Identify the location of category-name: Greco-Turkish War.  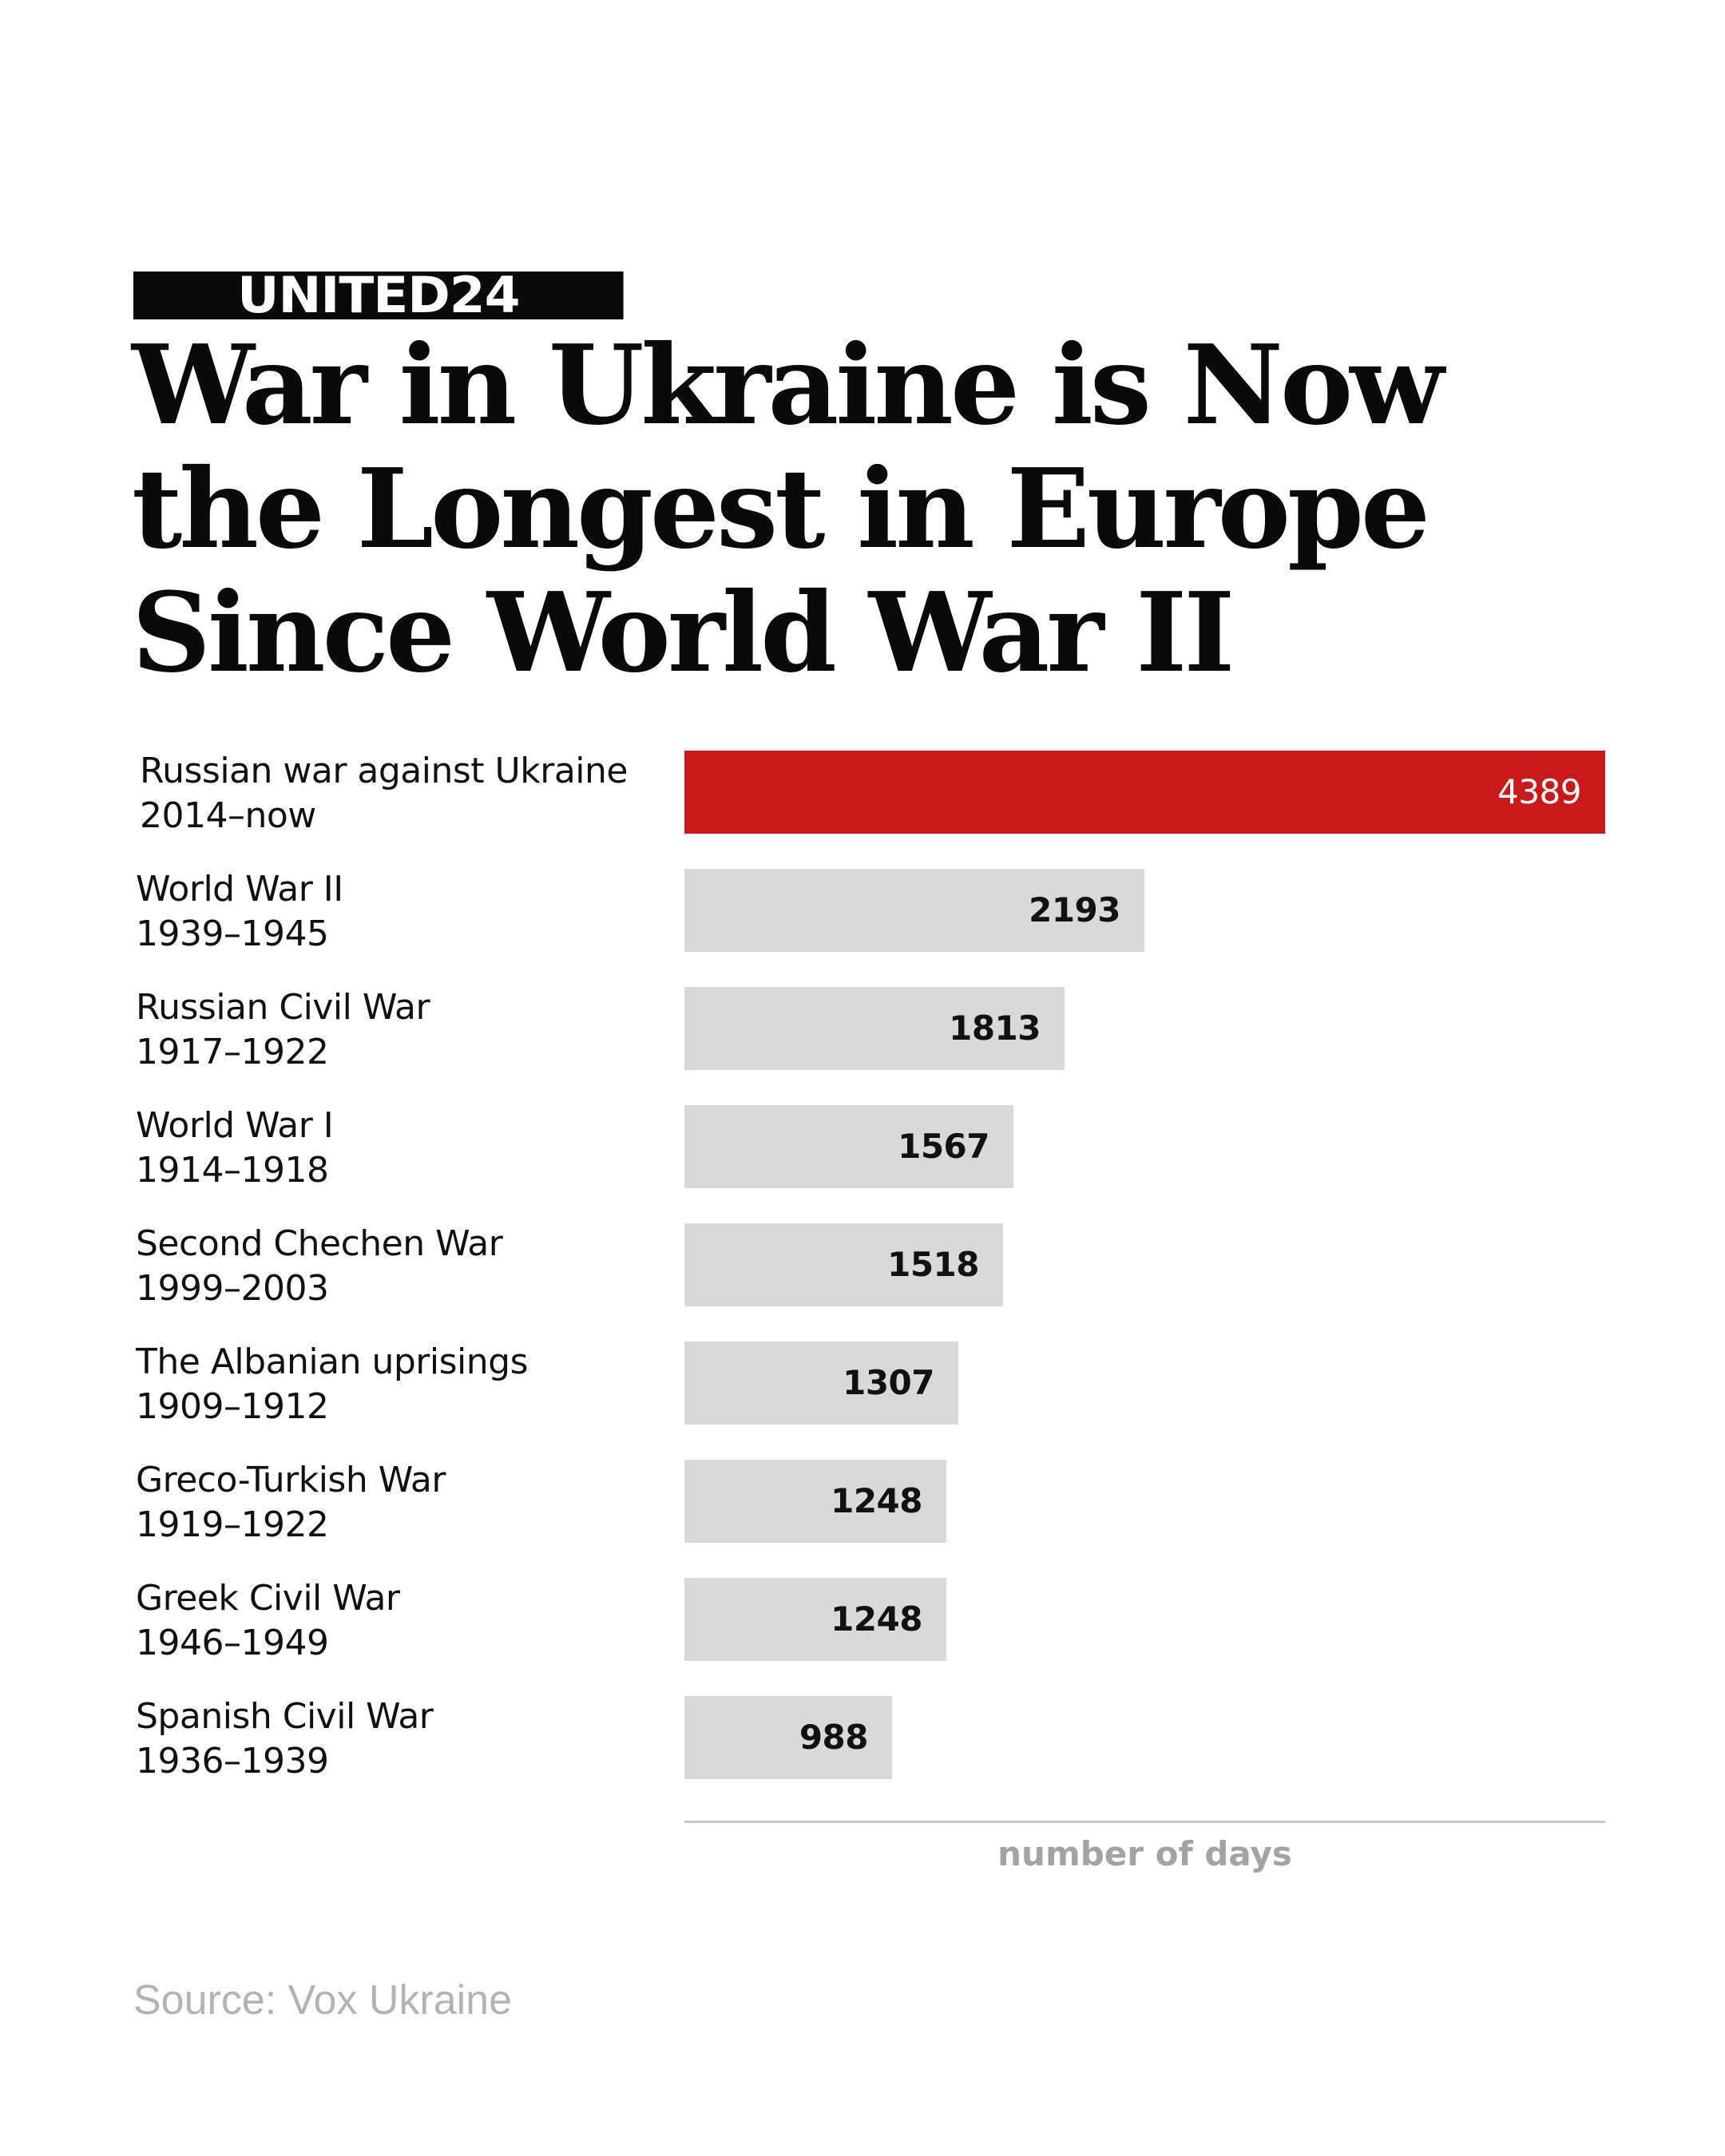
(291, 1480).